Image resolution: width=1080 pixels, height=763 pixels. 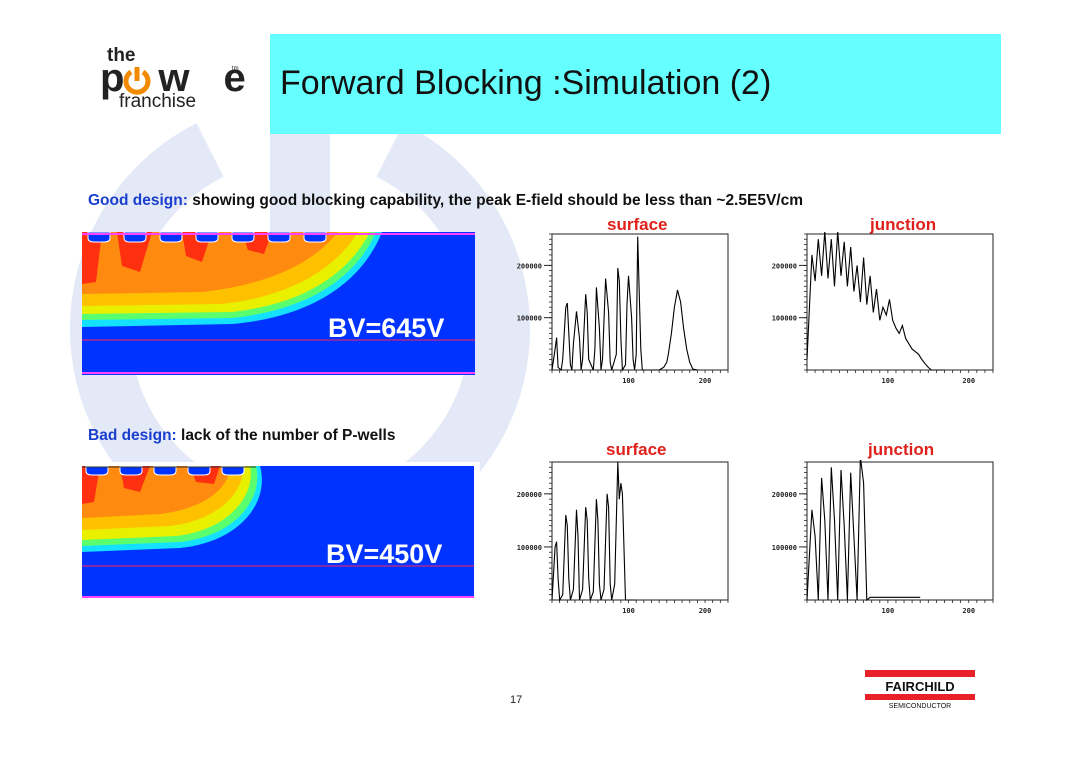 I want to click on bad-surface-plot-title: surface, so click(x=636, y=449).